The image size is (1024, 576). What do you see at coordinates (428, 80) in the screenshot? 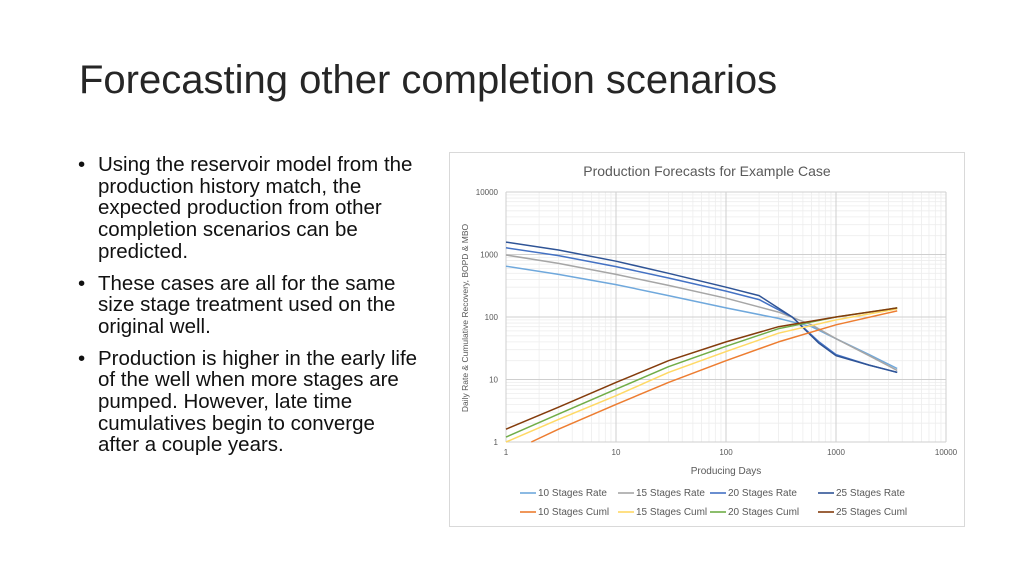
I see `slide-title: Forecasting other completion scenarios` at bounding box center [428, 80].